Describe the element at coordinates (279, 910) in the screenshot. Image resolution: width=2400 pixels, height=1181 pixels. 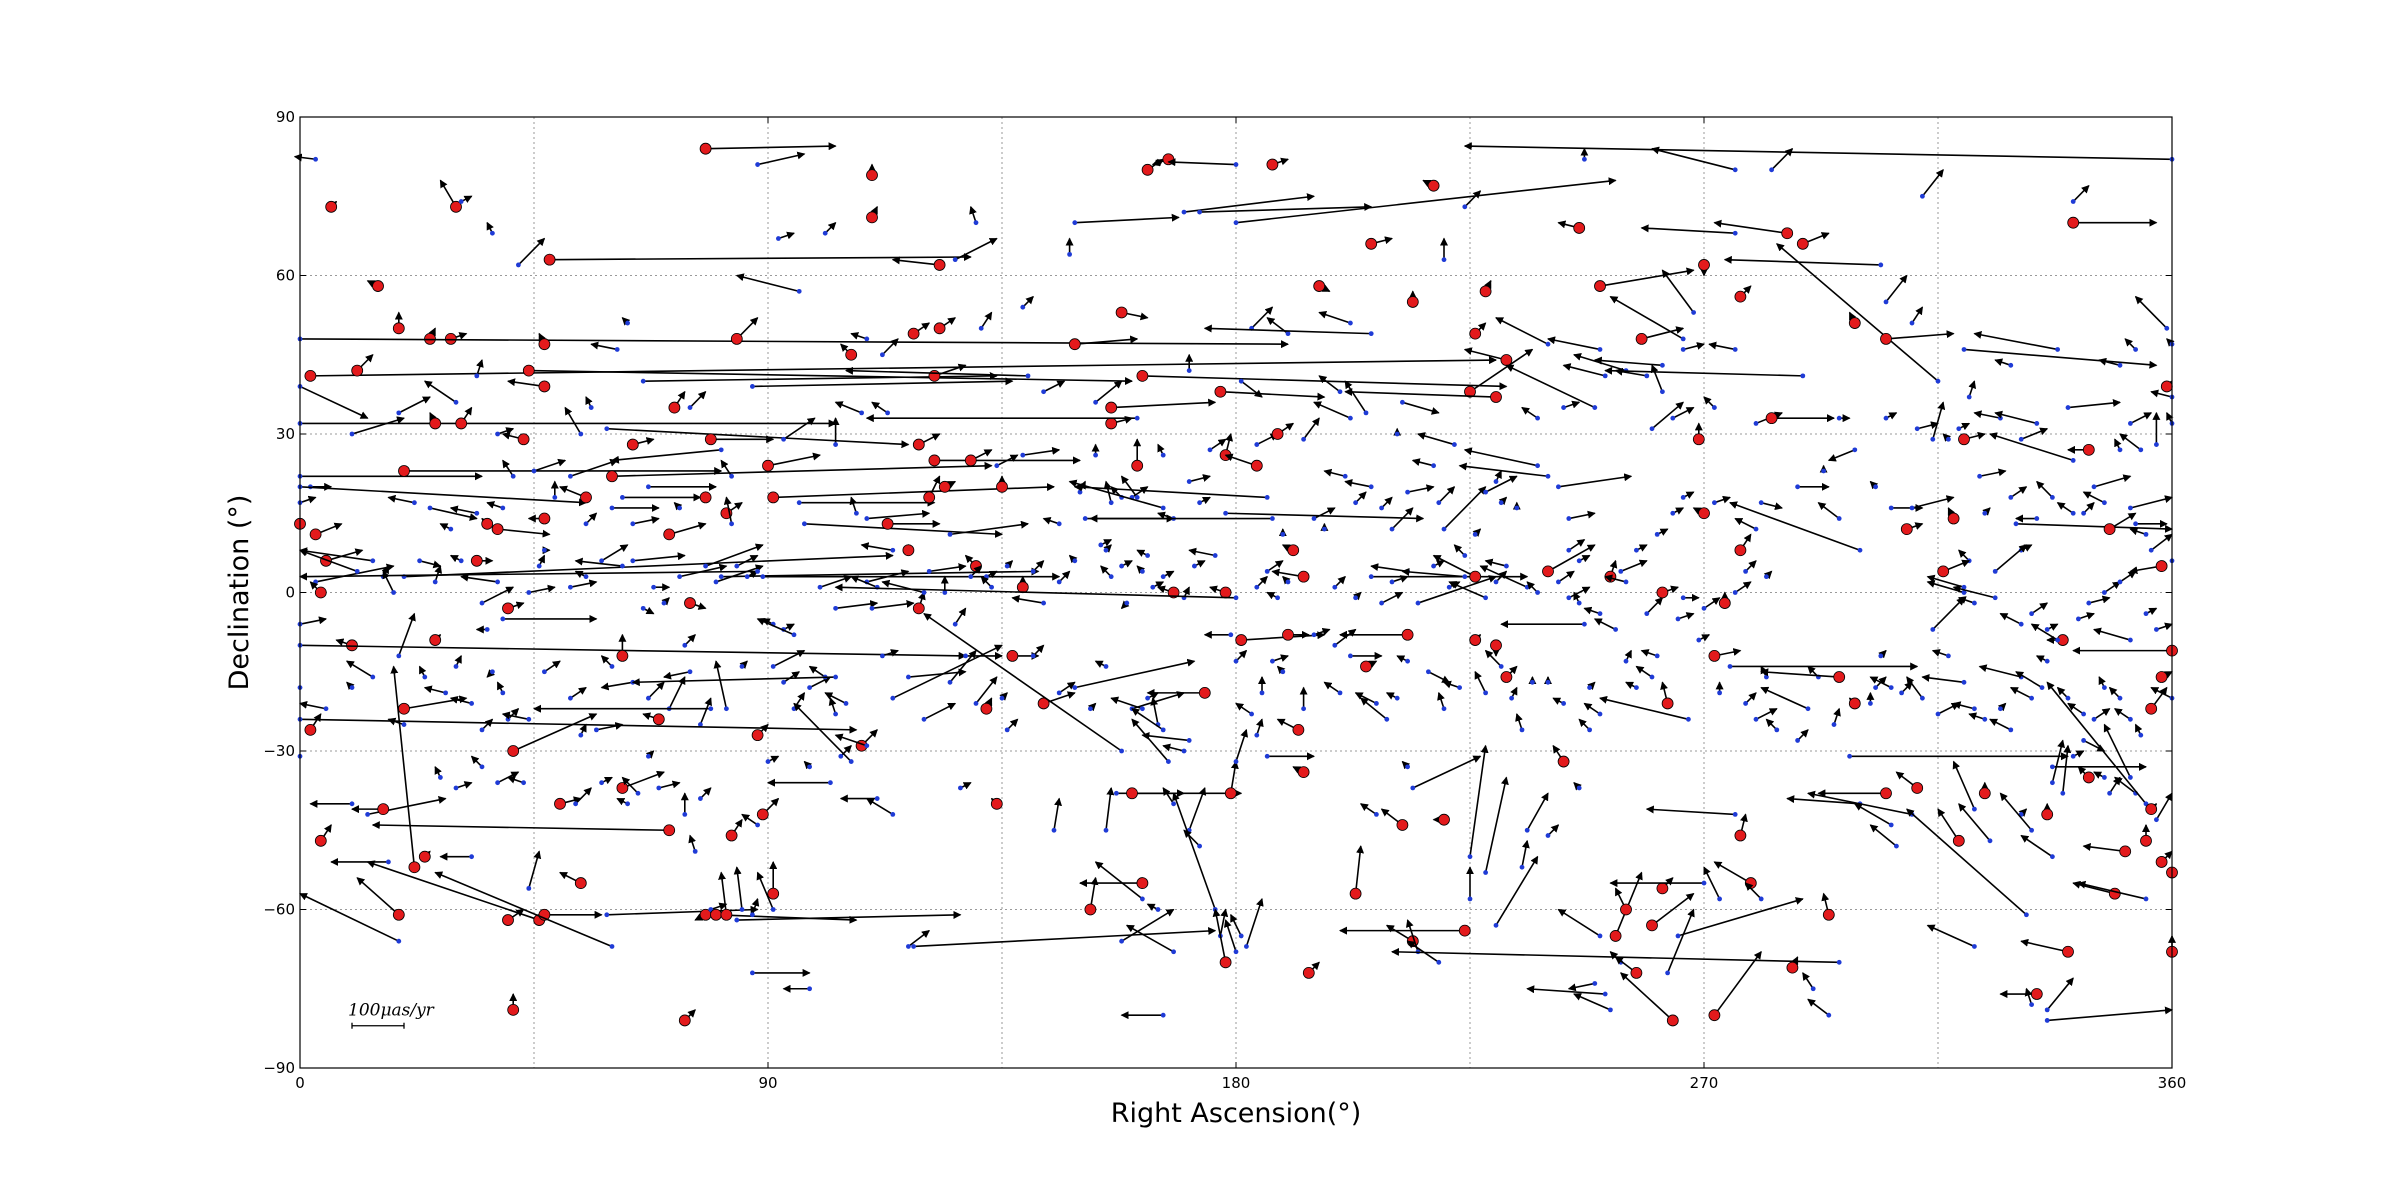
I see `y-tick-label: −60` at that location.